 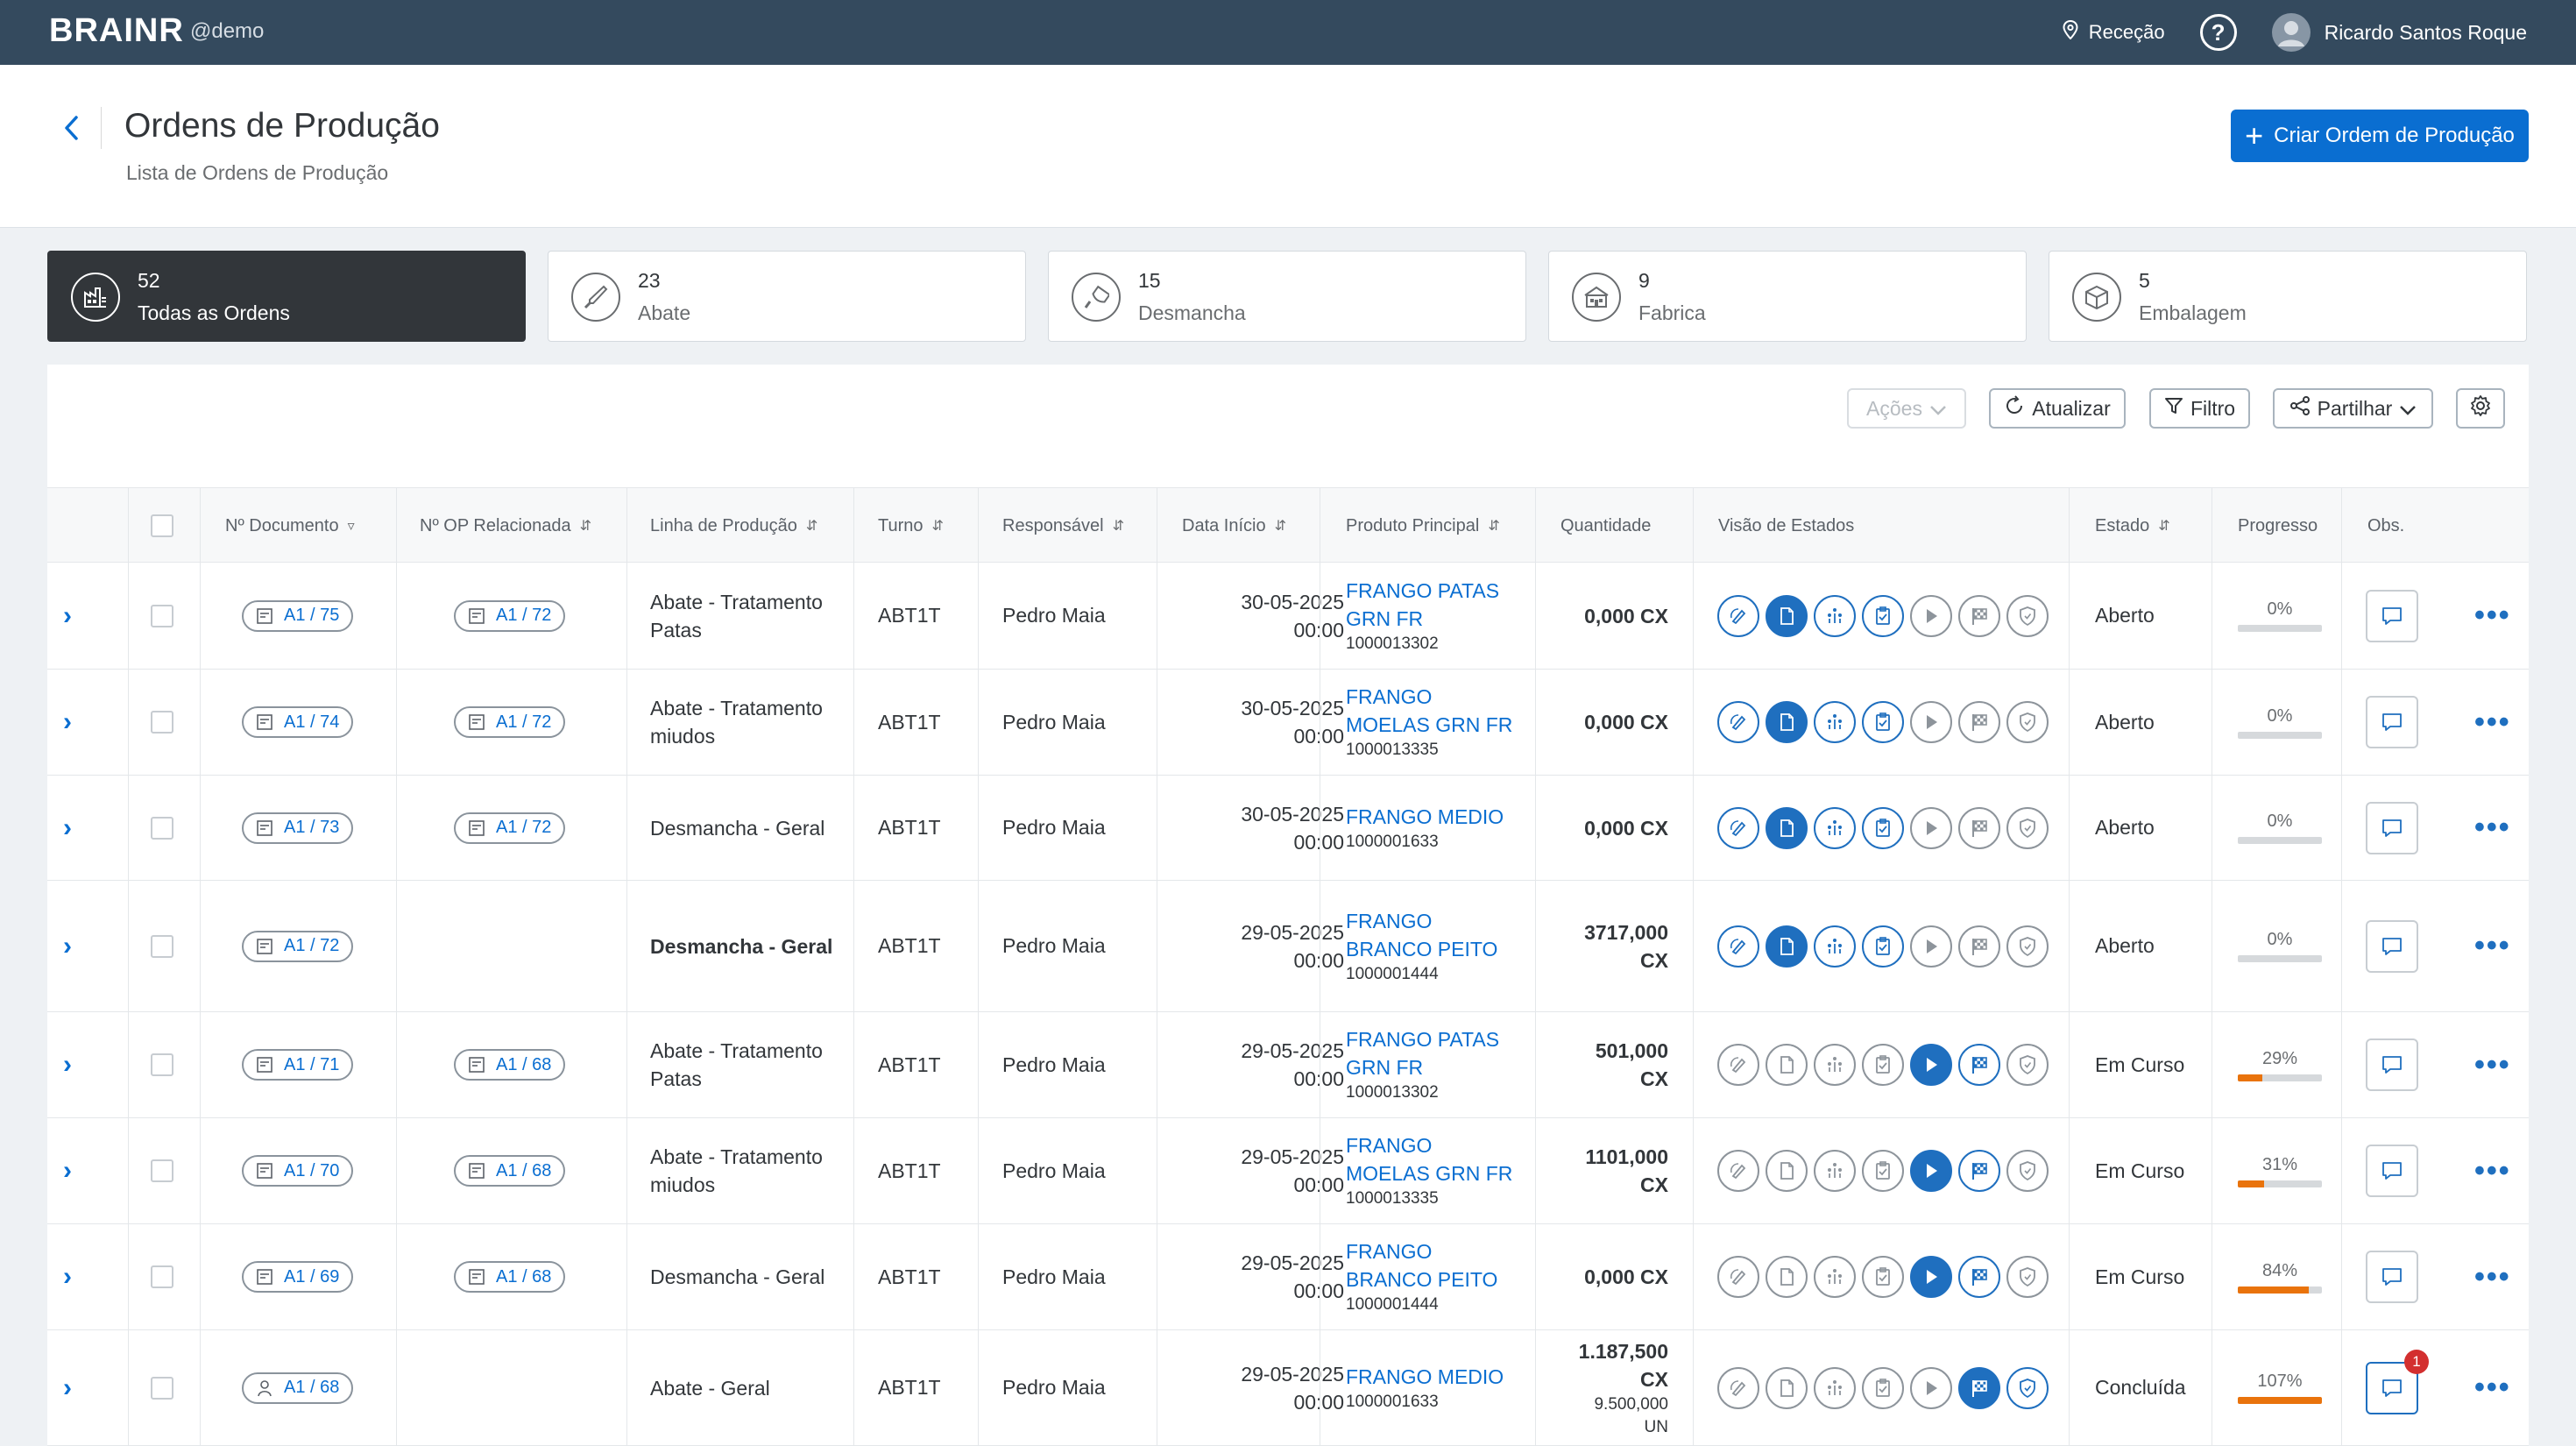 I want to click on user-avatar-icon, so click(x=2291, y=32).